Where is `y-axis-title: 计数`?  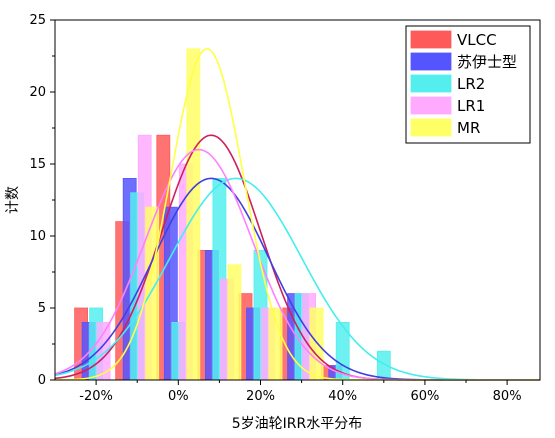
y-axis-title: 计数 is located at coordinates (13, 200).